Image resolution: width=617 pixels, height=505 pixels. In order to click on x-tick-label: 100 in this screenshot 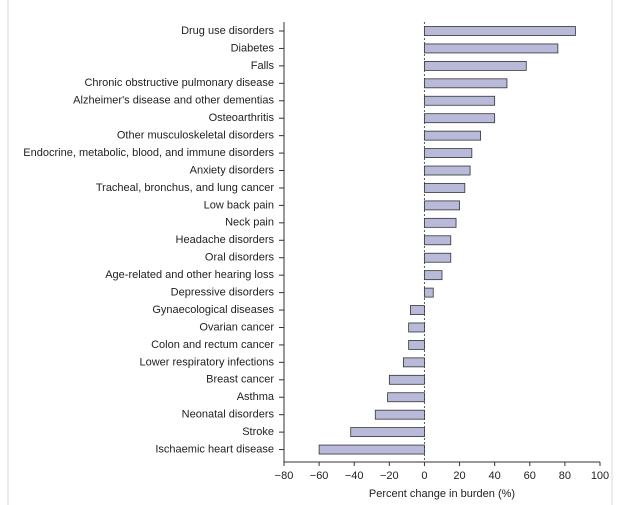, I will do `click(600, 476)`.